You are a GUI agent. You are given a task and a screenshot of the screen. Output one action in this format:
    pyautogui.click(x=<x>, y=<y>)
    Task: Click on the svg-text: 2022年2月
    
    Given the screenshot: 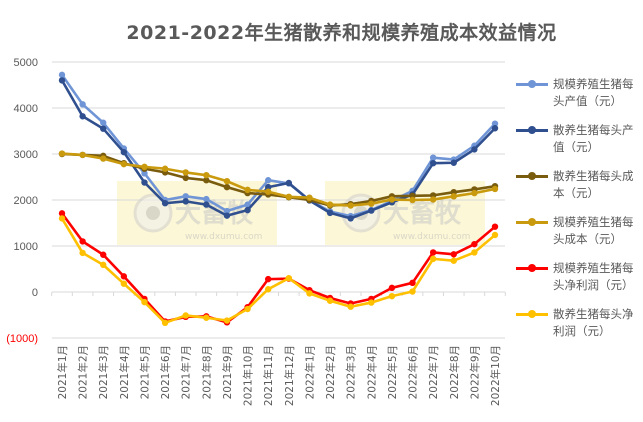 What is the action you would take?
    pyautogui.click(x=330, y=372)
    